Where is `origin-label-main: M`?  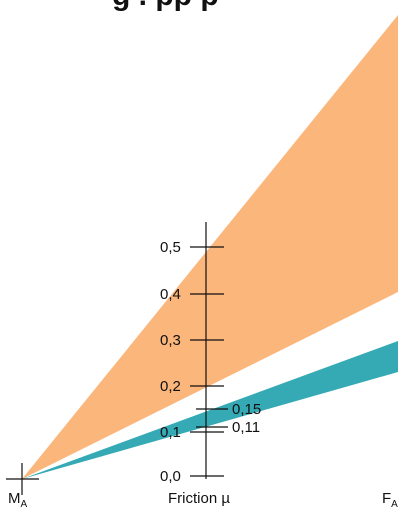
origin-label-main: M is located at coordinates (14, 498).